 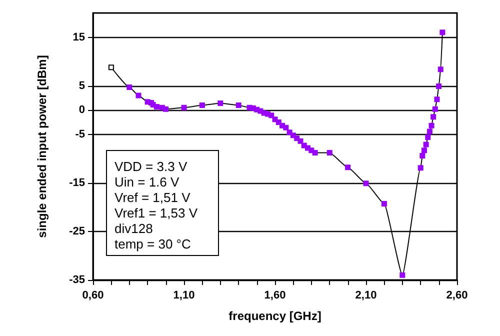 I want to click on x-tick-label: 2,60, so click(x=457, y=296).